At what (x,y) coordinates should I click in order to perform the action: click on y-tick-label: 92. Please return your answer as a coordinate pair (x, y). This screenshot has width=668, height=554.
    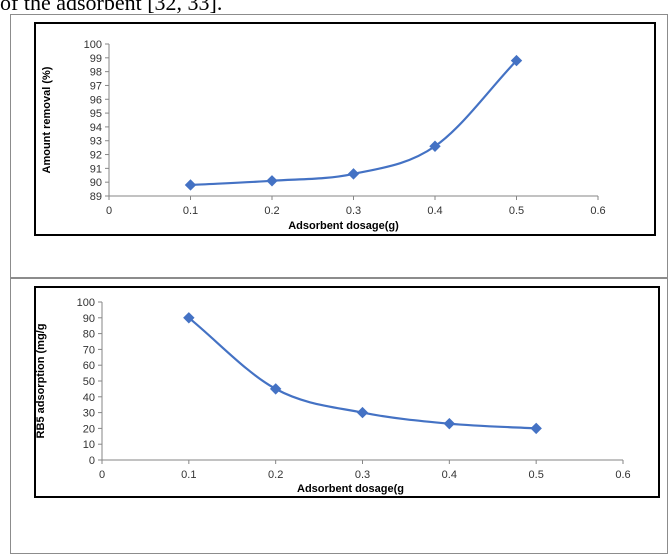
    Looking at the image, I should click on (96, 156).